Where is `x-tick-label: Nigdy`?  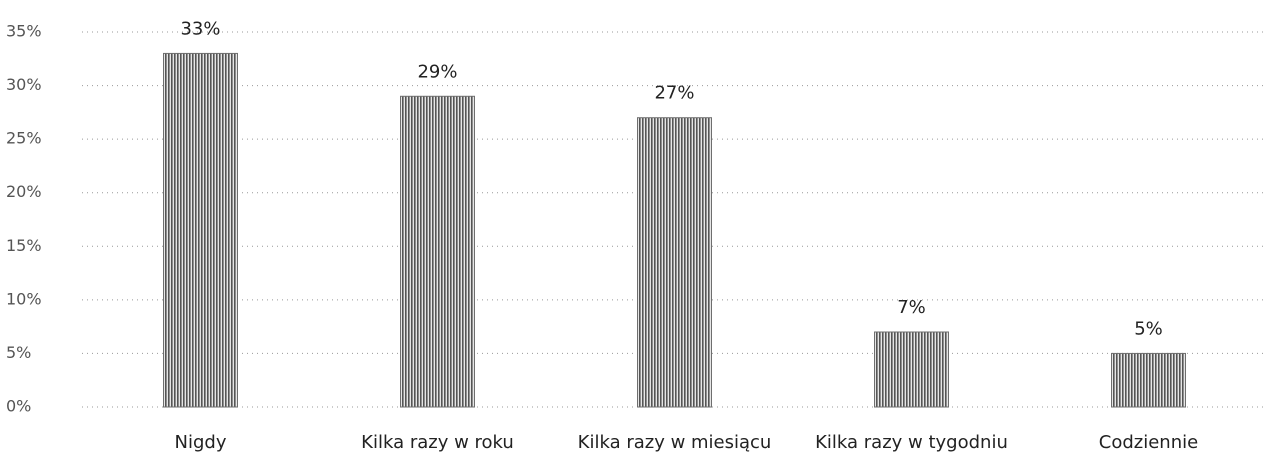 x-tick-label: Nigdy is located at coordinates (201, 442).